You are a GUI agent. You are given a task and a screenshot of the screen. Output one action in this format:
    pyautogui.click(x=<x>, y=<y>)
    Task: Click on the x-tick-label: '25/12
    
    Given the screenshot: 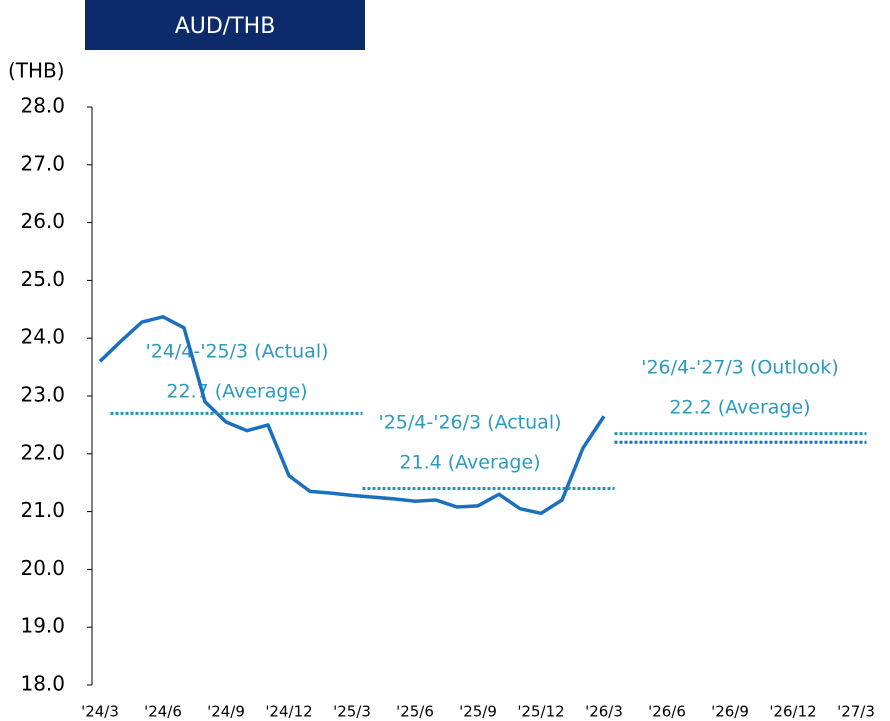 What is the action you would take?
    pyautogui.click(x=540, y=712)
    